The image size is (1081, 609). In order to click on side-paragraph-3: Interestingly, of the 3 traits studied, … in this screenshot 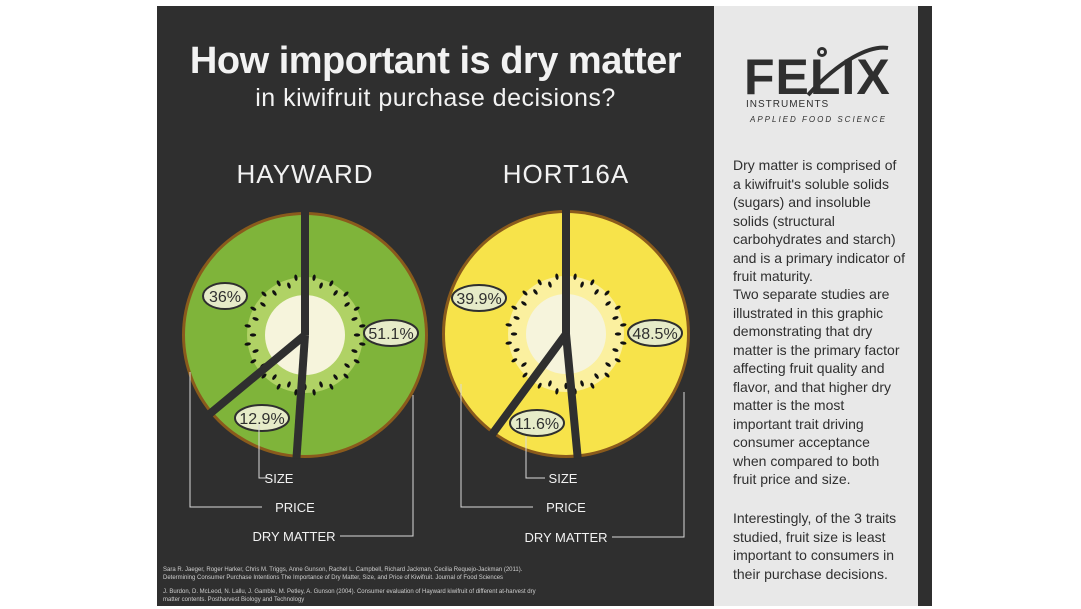, I will do `click(815, 546)`.